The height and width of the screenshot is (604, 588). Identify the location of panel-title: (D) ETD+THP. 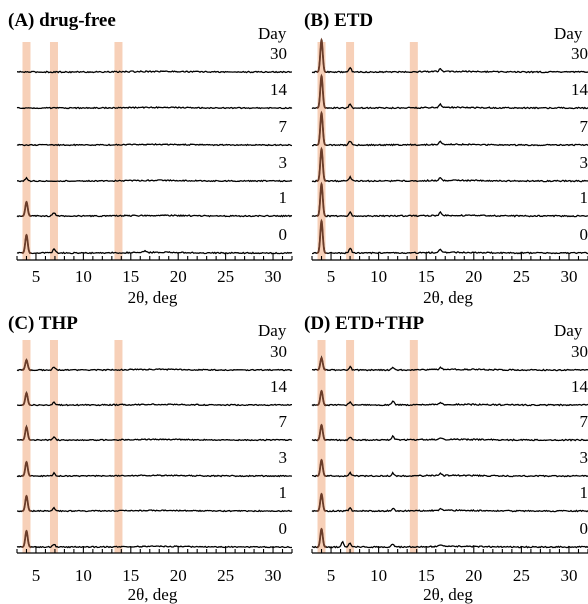
(364, 323).